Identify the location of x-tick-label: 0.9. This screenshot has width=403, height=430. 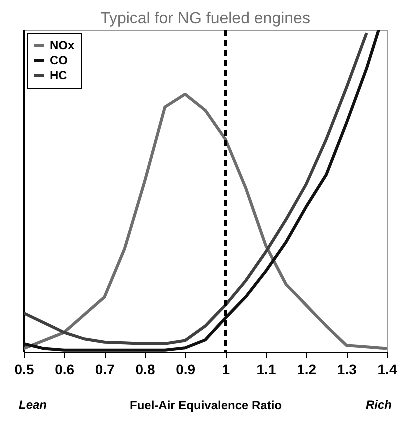
(186, 370).